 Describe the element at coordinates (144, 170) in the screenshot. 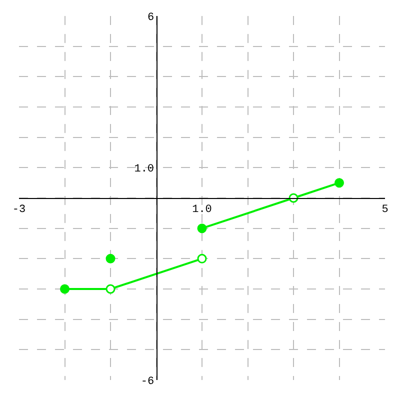

I see `y-tick-label: 1.0` at that location.